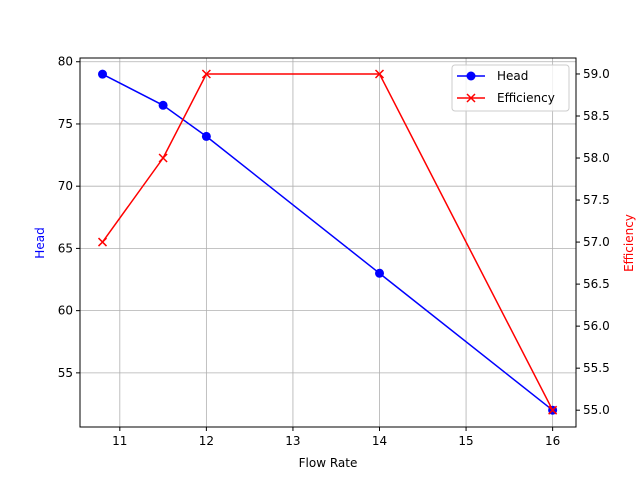 The width and height of the screenshot is (640, 480). What do you see at coordinates (596, 242) in the screenshot?
I see `y2-tick-label: 57.0` at bounding box center [596, 242].